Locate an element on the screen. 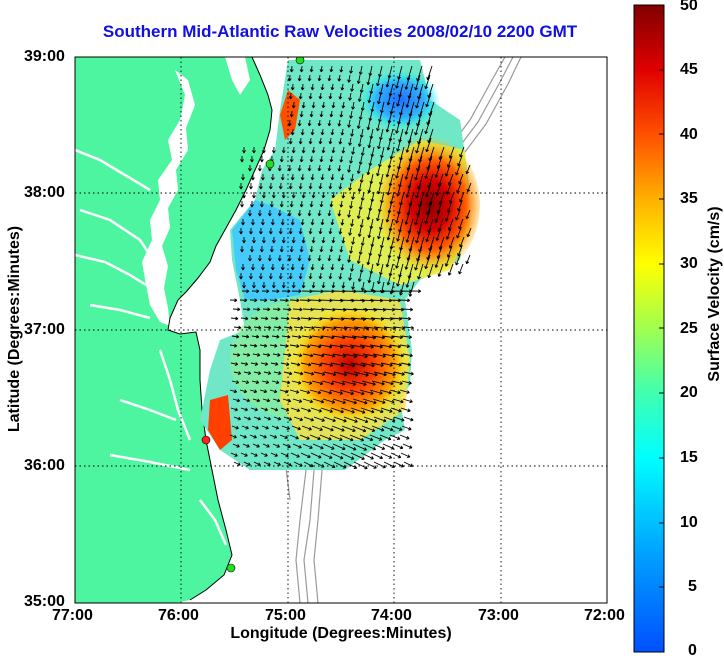 The width and height of the screenshot is (724, 664). x-axis-label: Longitude (Degrees:Minutes) is located at coordinates (341, 633).